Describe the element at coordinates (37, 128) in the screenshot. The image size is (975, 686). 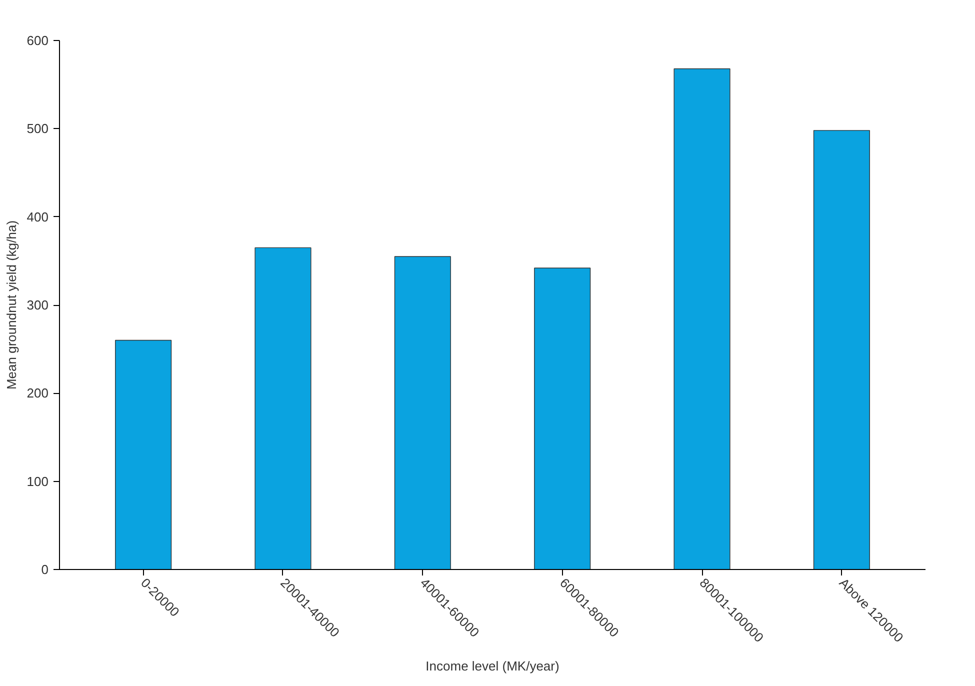
I see `y-tick-label: 500` at that location.